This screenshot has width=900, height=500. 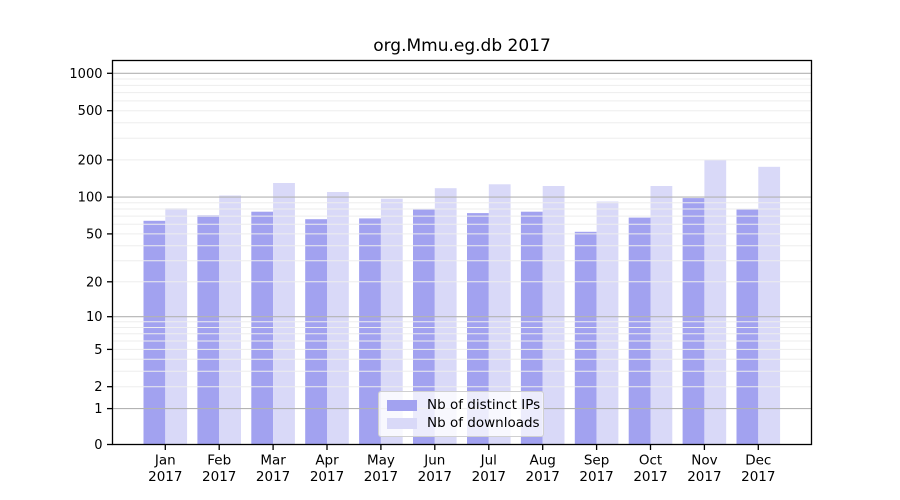 What do you see at coordinates (639, 331) in the screenshot?
I see `bar-oct-distinct-ips` at bounding box center [639, 331].